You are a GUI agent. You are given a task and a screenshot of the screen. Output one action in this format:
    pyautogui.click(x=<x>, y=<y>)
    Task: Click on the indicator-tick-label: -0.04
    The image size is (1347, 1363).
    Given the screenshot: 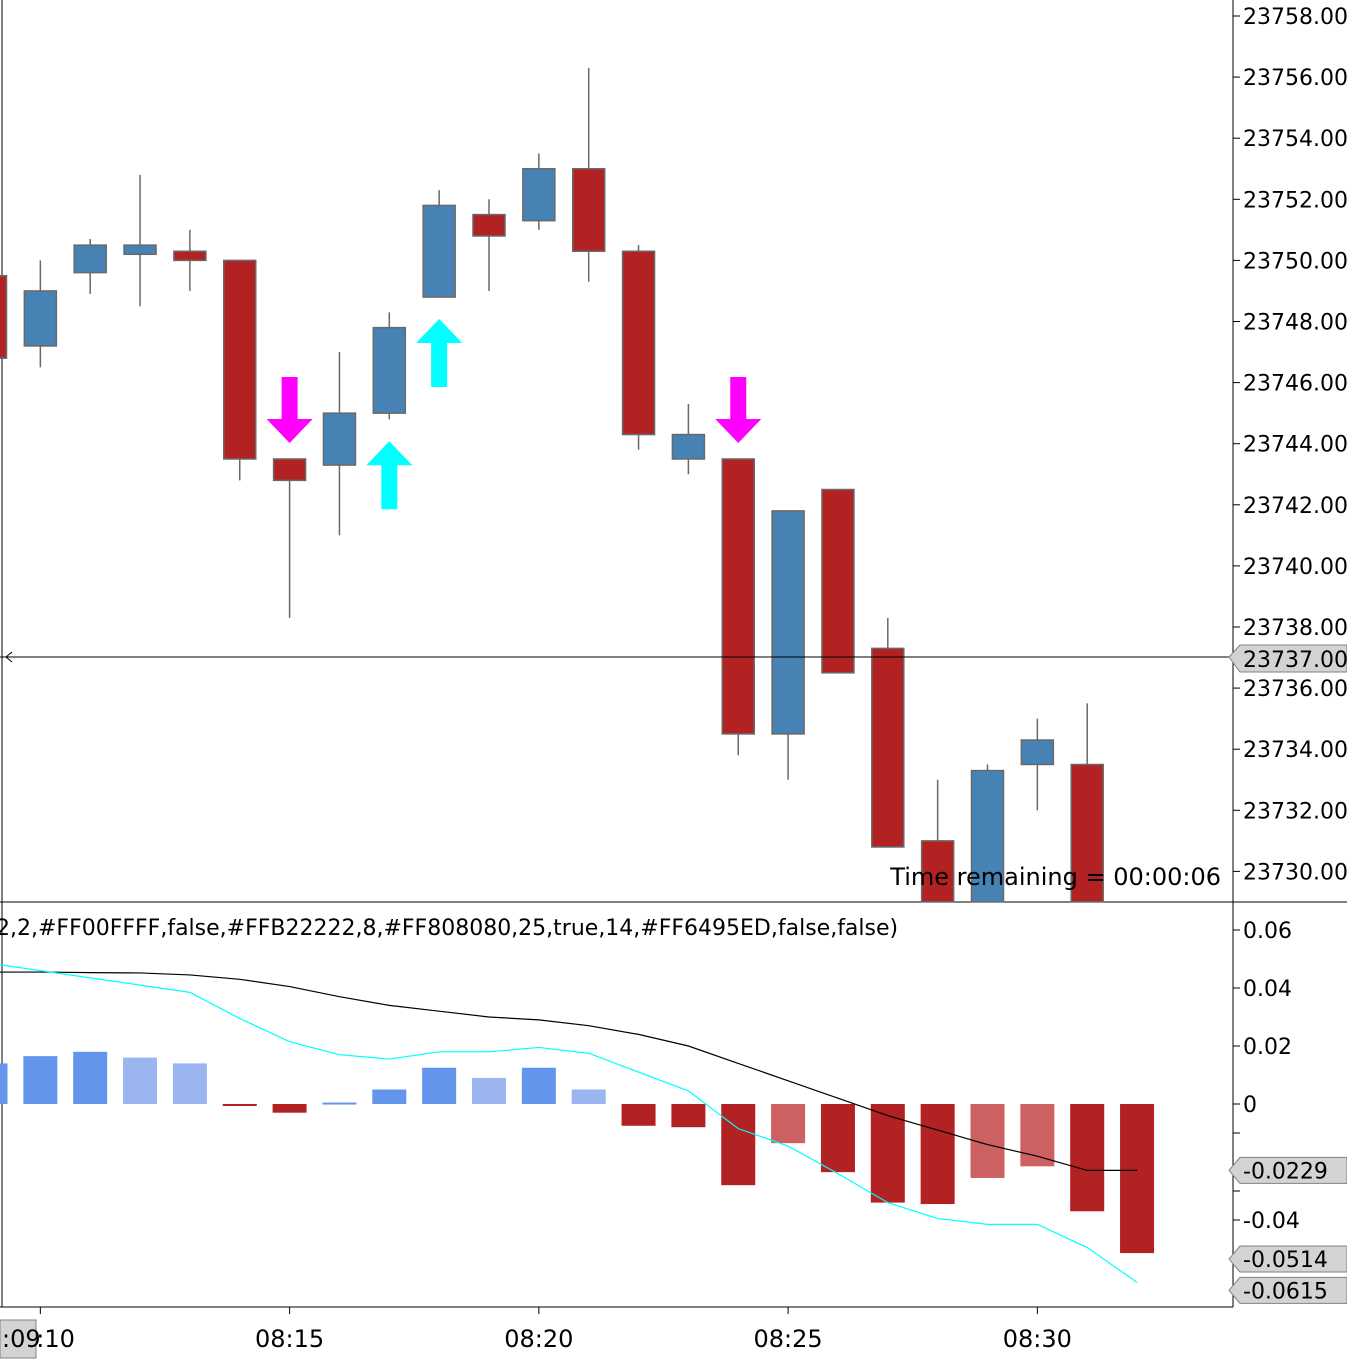 What is the action you would take?
    pyautogui.click(x=1271, y=1221)
    